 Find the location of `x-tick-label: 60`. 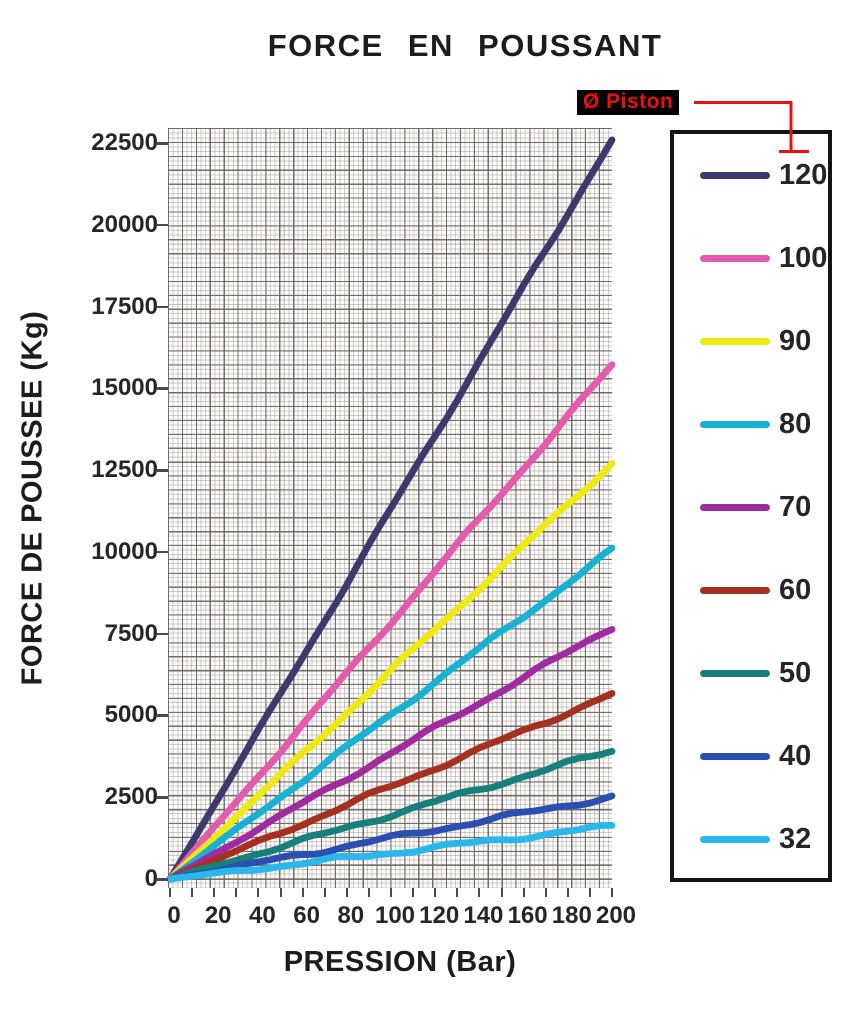

x-tick-label: 60 is located at coordinates (306, 915).